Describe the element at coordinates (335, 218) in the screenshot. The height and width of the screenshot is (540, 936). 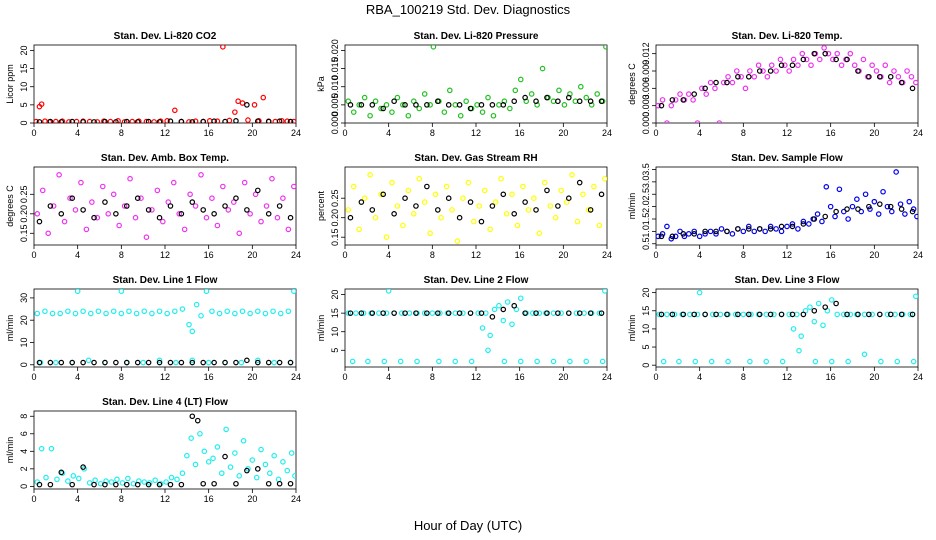
I see `panel-5-ytick-label: 0.20` at that location.